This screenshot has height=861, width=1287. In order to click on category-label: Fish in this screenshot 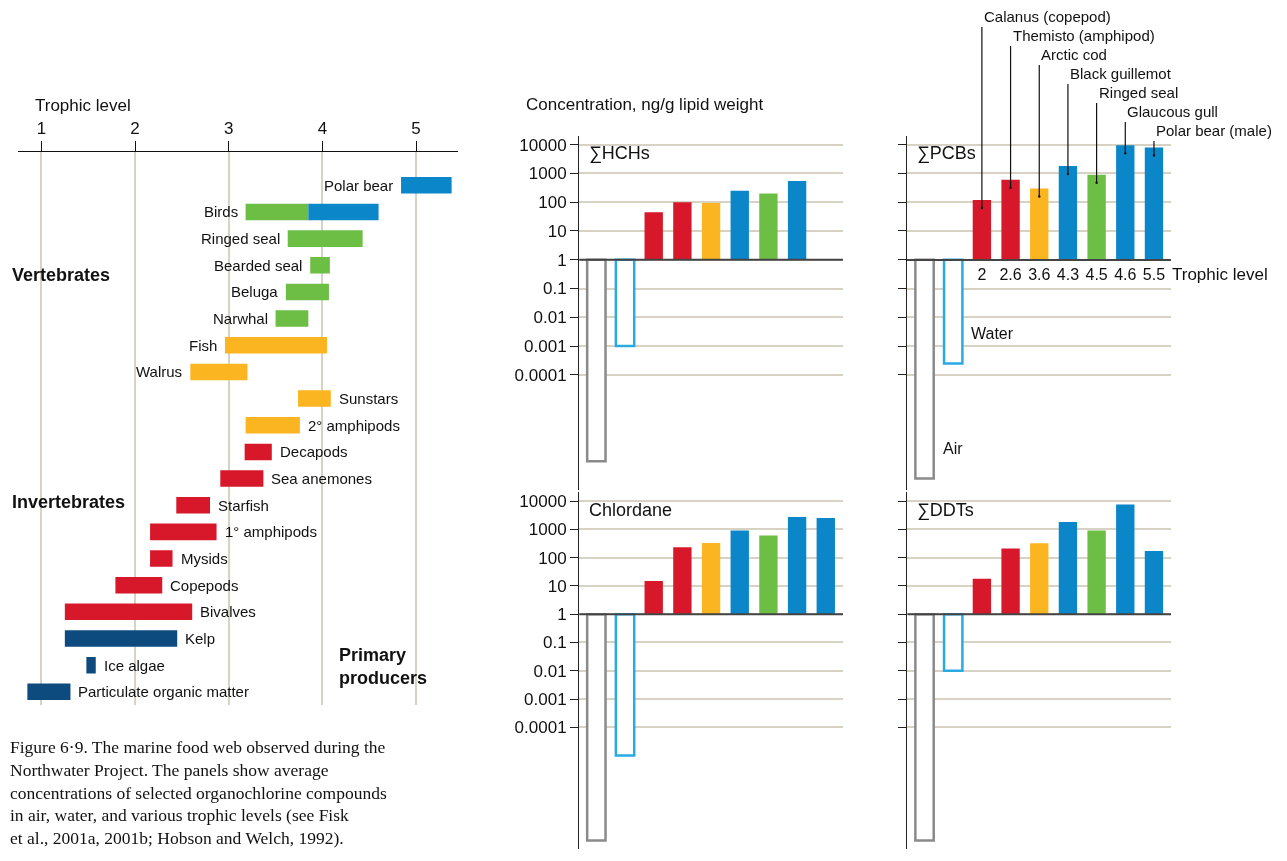, I will do `click(203, 345)`.